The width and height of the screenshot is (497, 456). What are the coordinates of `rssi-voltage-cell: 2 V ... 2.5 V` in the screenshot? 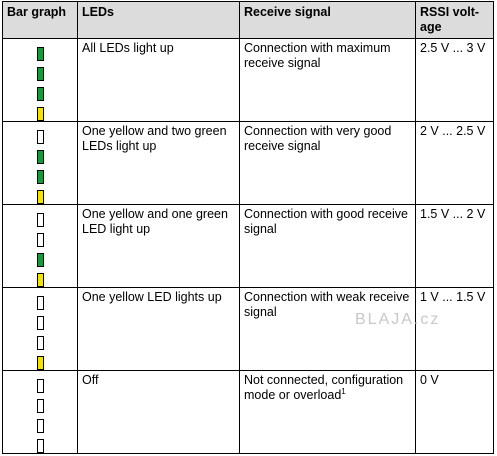 It's located at (454, 163).